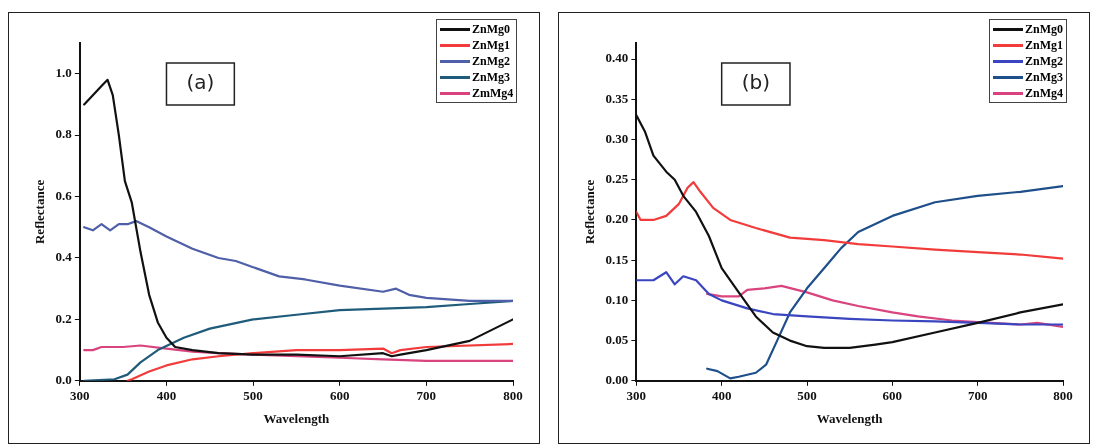 This screenshot has width=1100, height=445. I want to click on y-tick-label: 0.8, so click(64, 134).